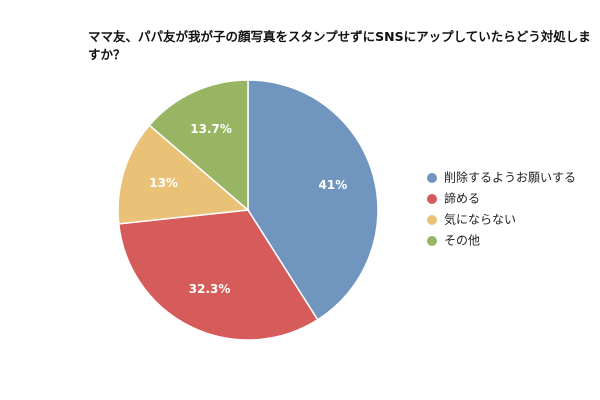 This screenshot has width=600, height=400. What do you see at coordinates (163, 183) in the screenshot?
I see `data-label: 13%` at bounding box center [163, 183].